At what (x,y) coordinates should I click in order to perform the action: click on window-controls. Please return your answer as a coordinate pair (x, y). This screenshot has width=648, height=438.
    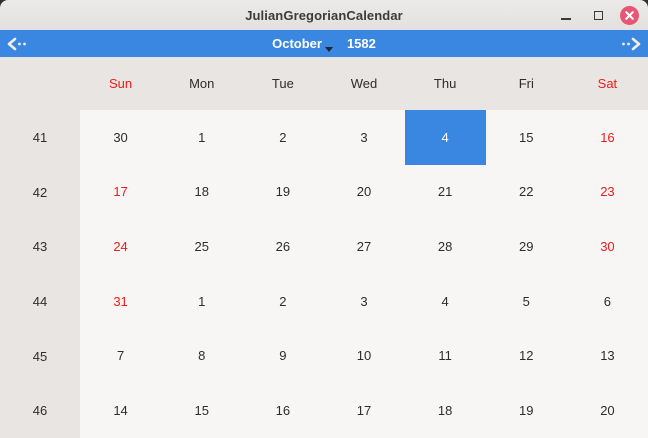
    Looking at the image, I should click on (597, 15).